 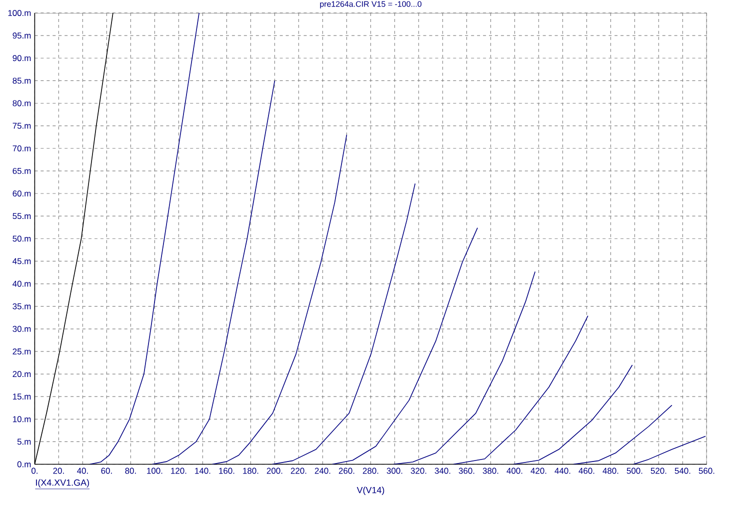 I want to click on y-tick-label: 50.m, so click(x=21, y=239).